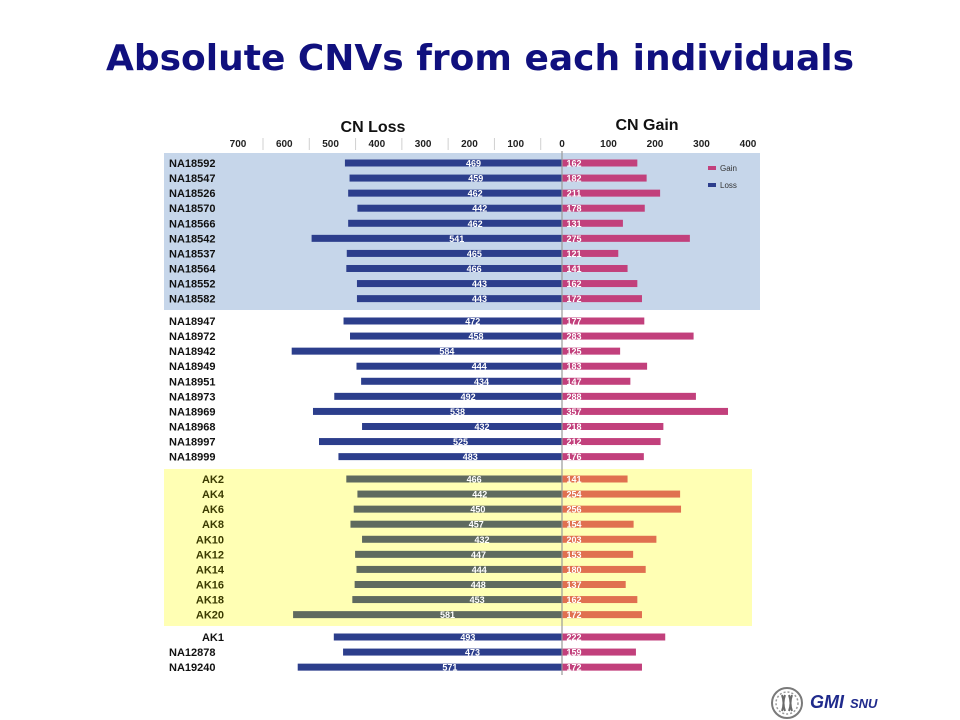 The height and width of the screenshot is (720, 960). Describe the element at coordinates (573, 653) in the screenshot. I see `gain-value-label: 159` at that location.